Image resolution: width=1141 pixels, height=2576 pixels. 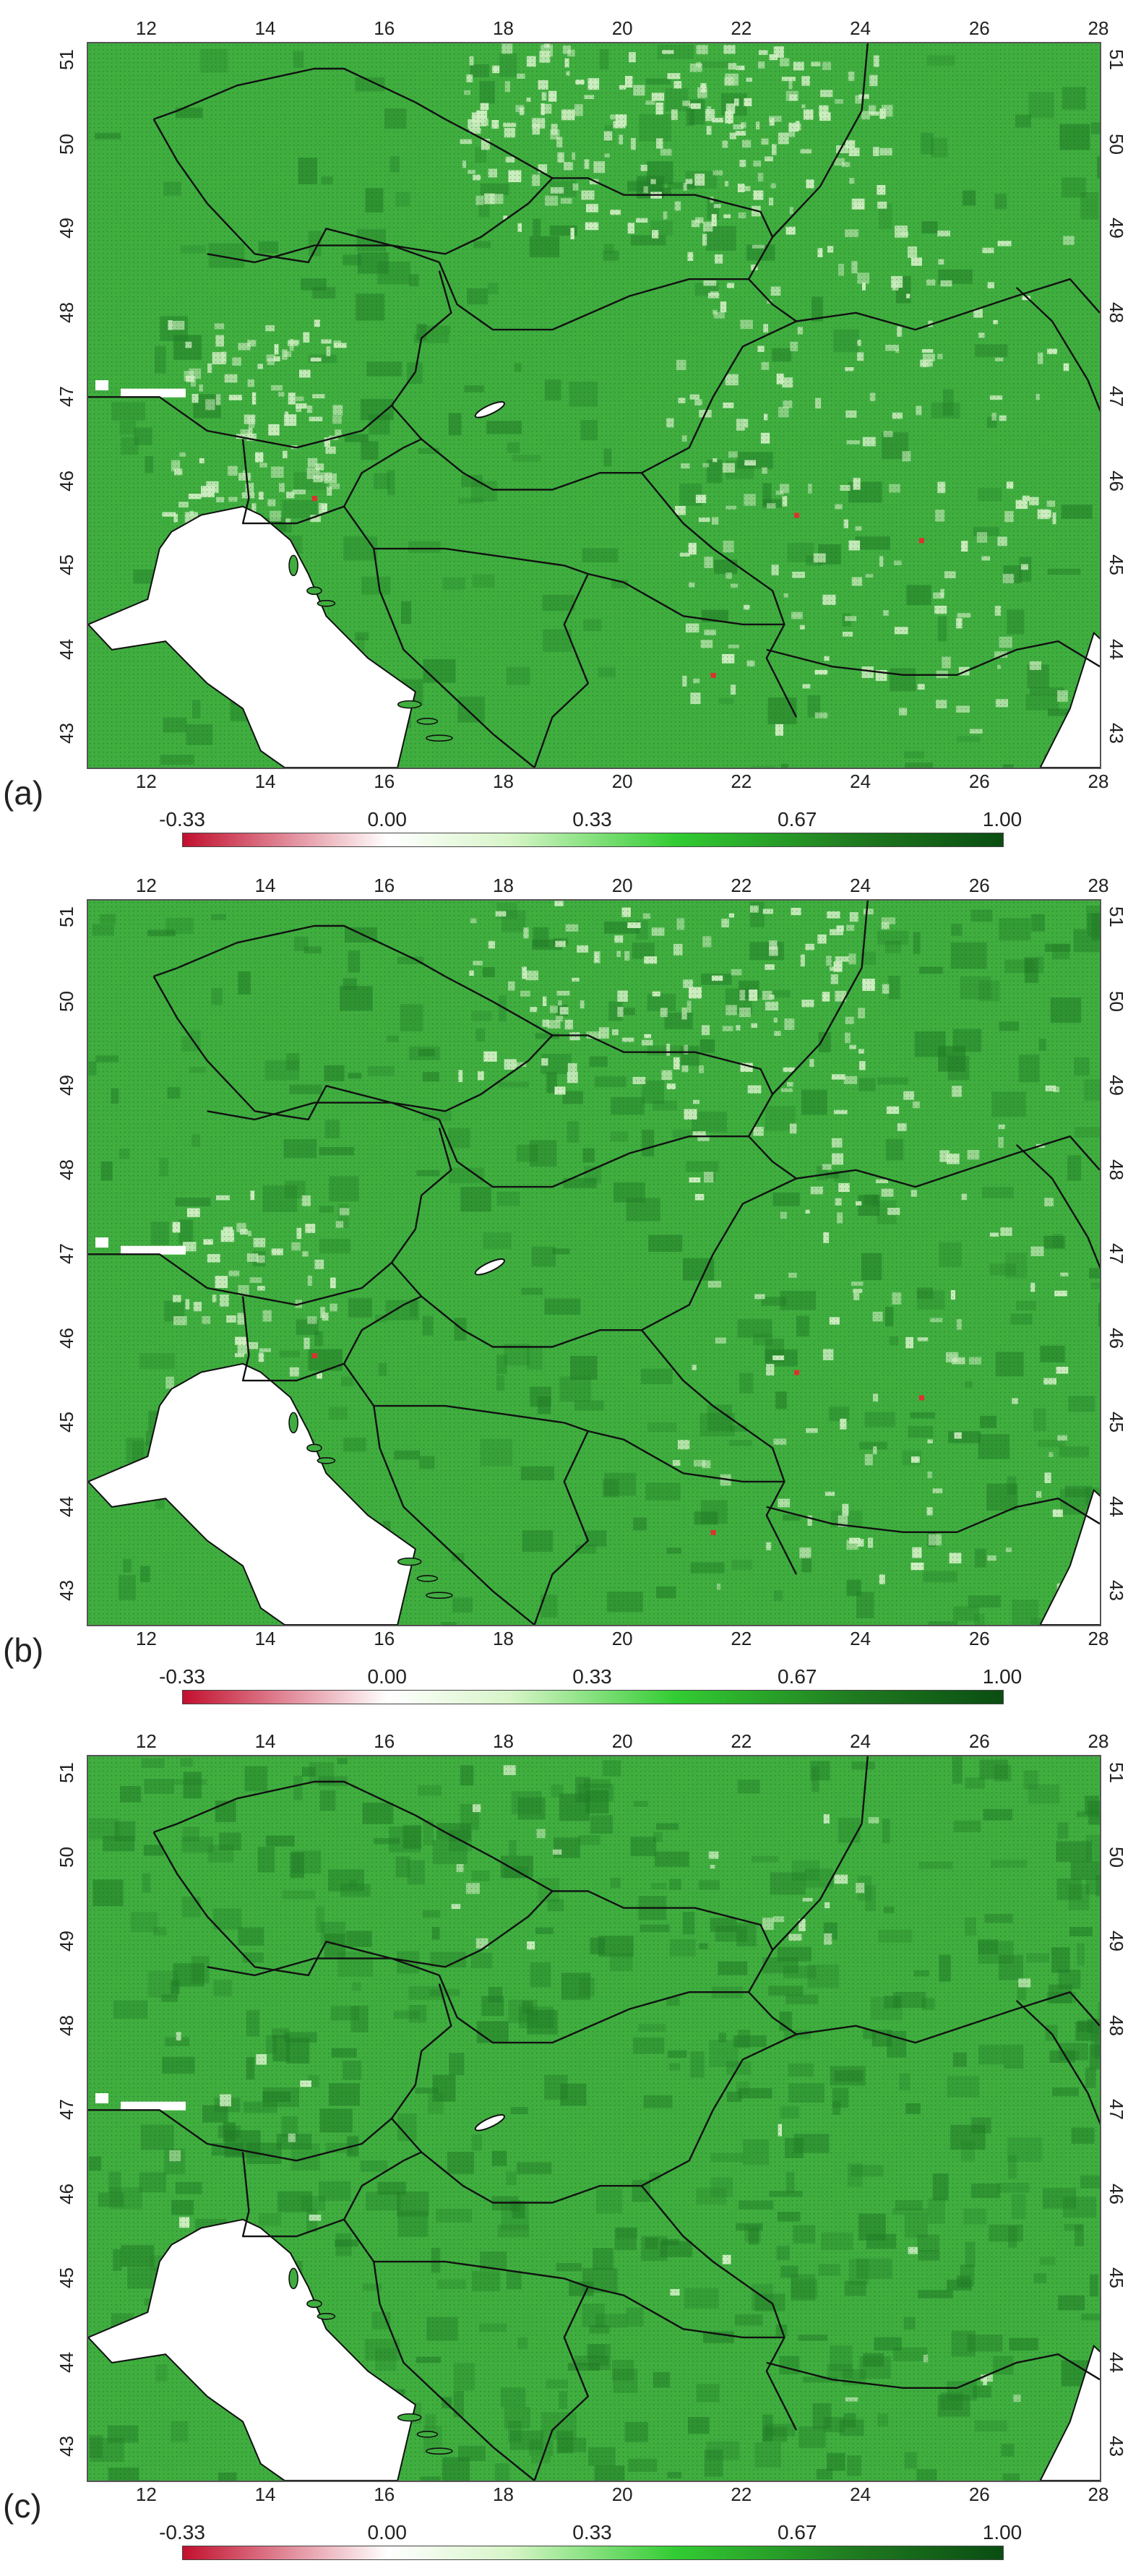 I want to click on lat-tick-left: 51, so click(x=66, y=60).